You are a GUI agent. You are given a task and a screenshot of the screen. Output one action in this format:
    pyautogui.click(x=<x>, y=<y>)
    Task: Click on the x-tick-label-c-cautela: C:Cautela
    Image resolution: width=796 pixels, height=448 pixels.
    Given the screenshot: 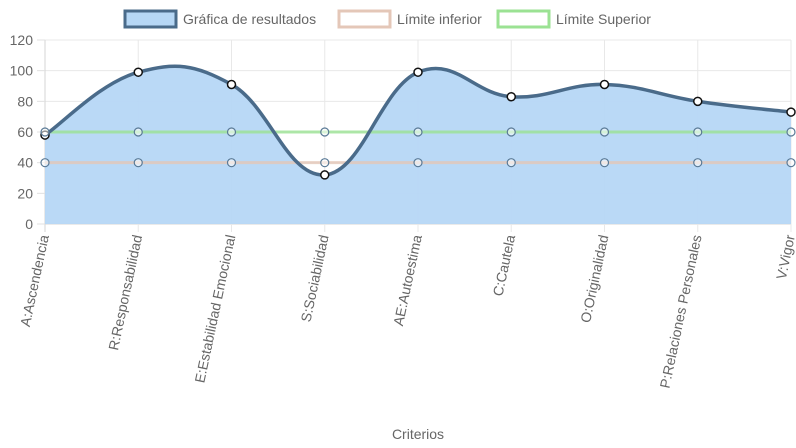 What is the action you would take?
    pyautogui.click(x=504, y=265)
    